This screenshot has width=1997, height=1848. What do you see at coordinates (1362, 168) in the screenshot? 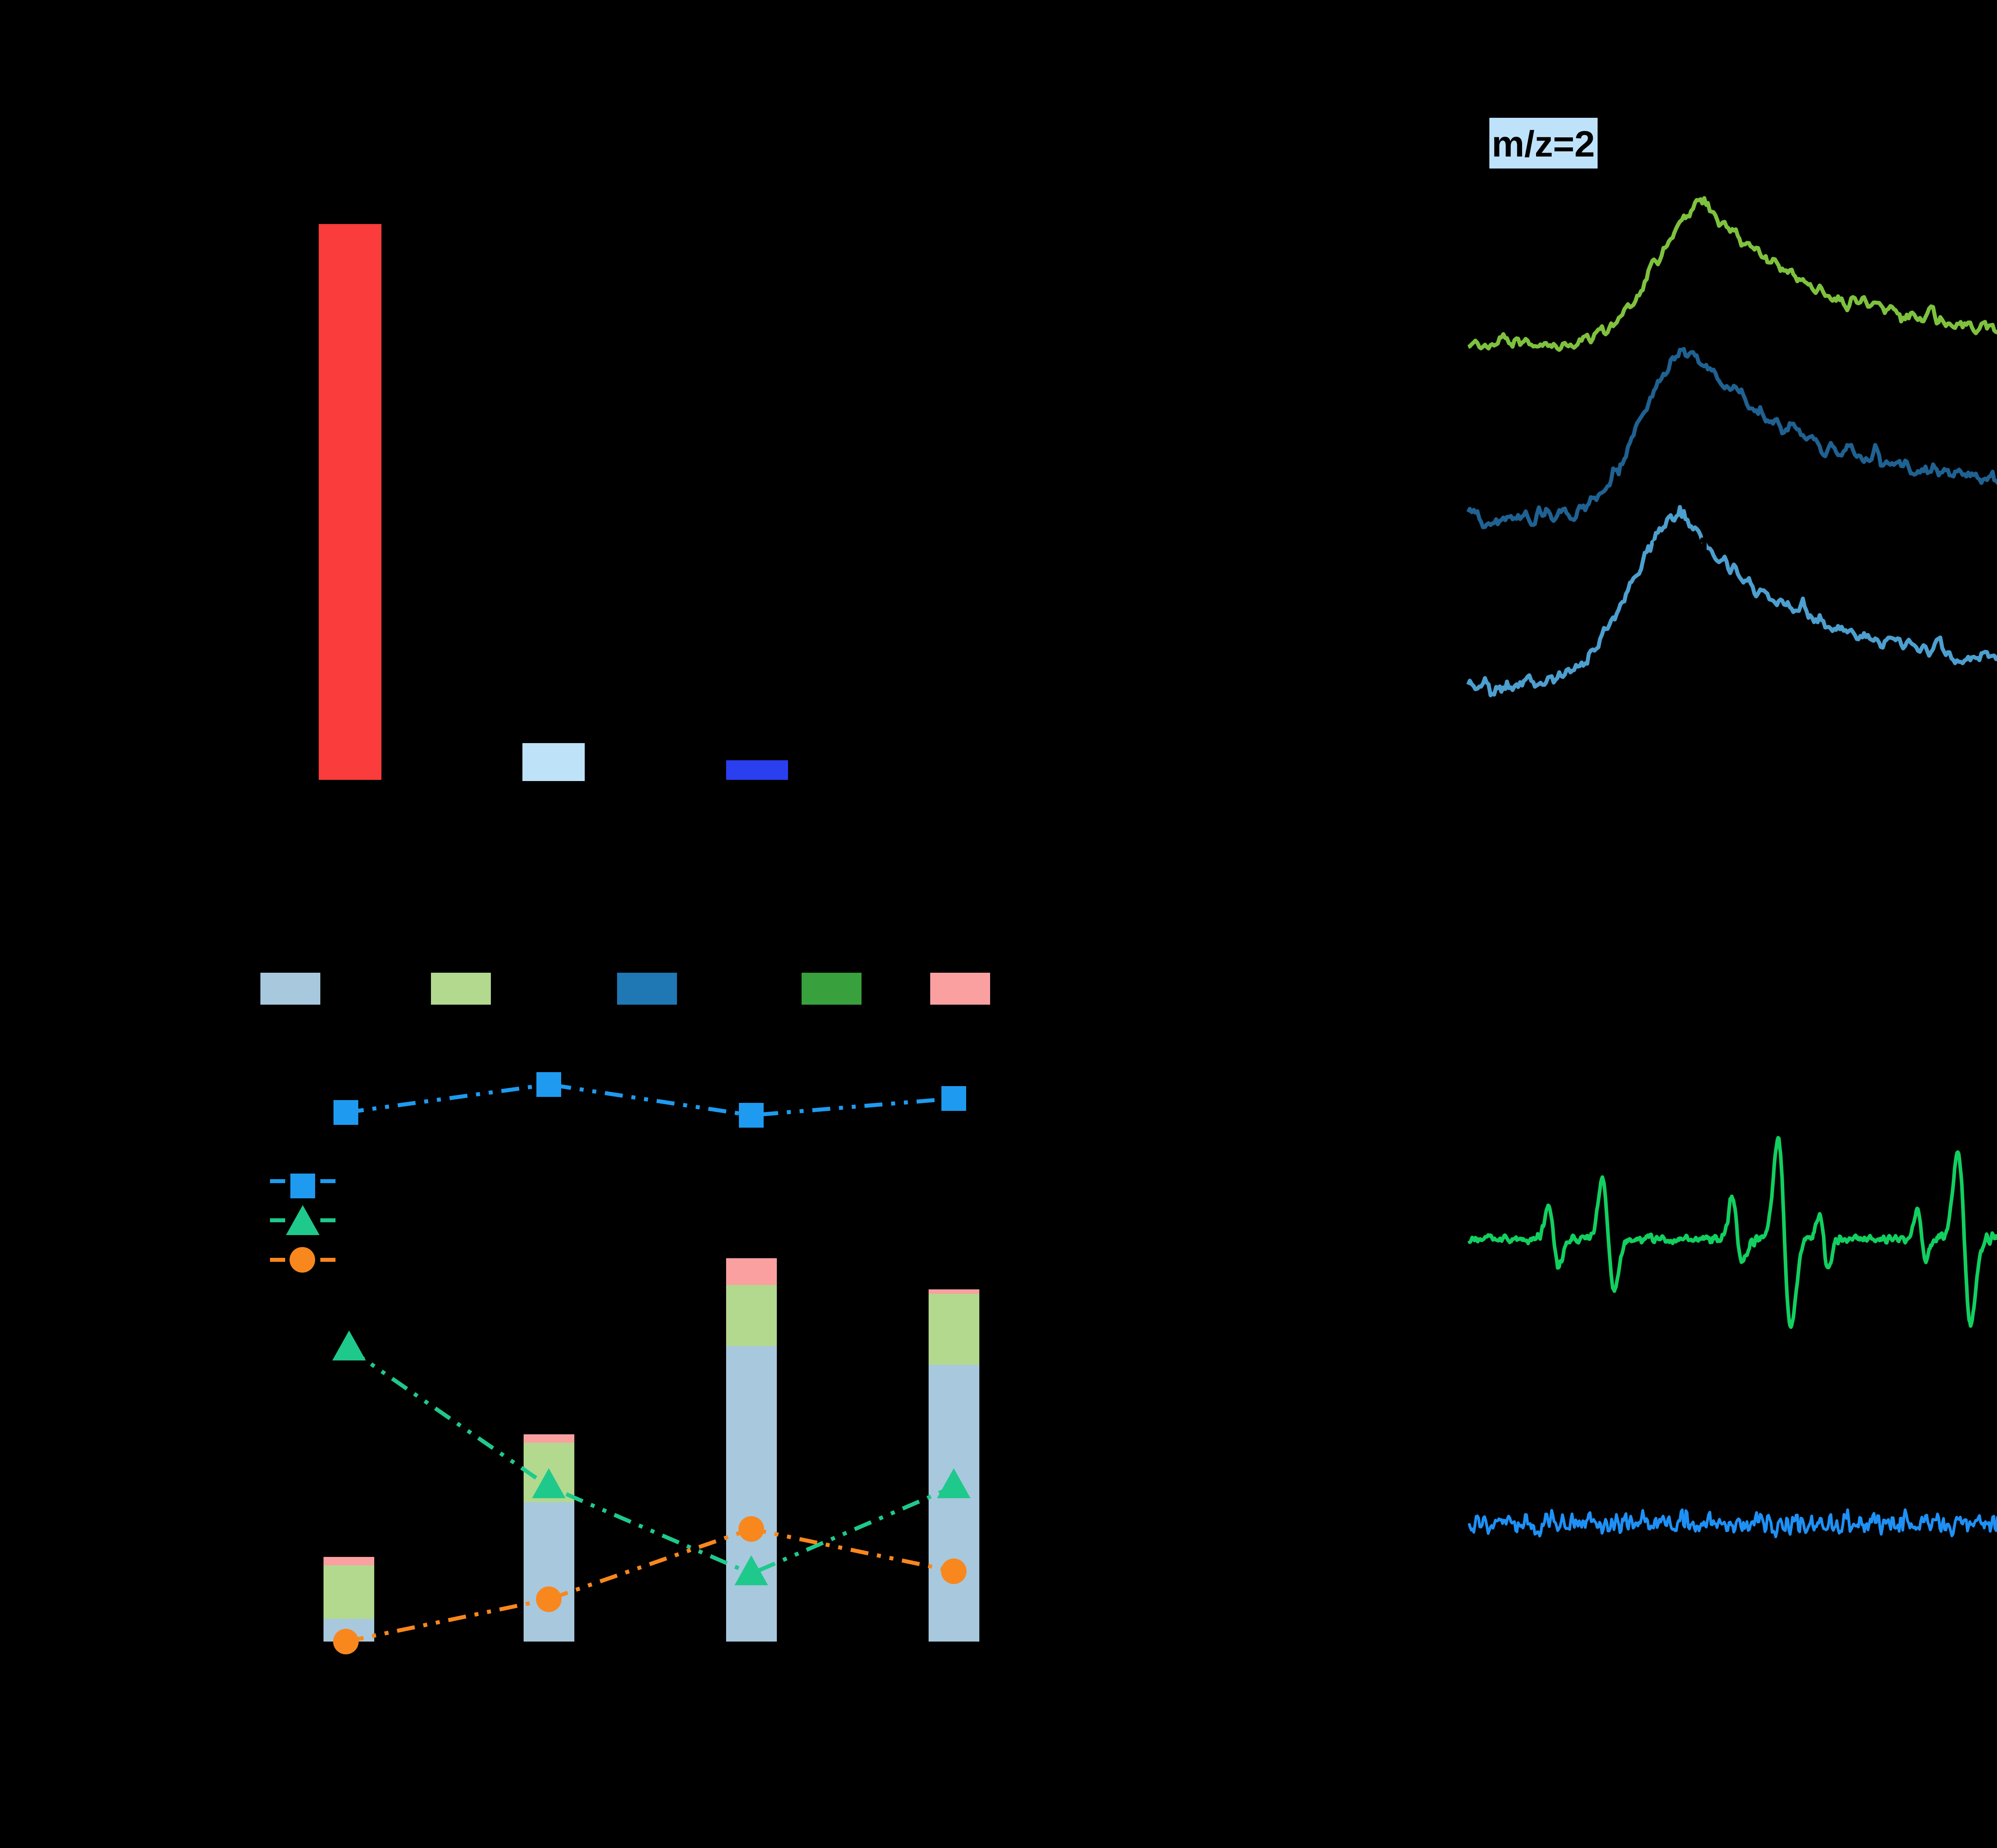
I see `svg-text: 1.4×10⁻¹²` at bounding box center [1362, 168].